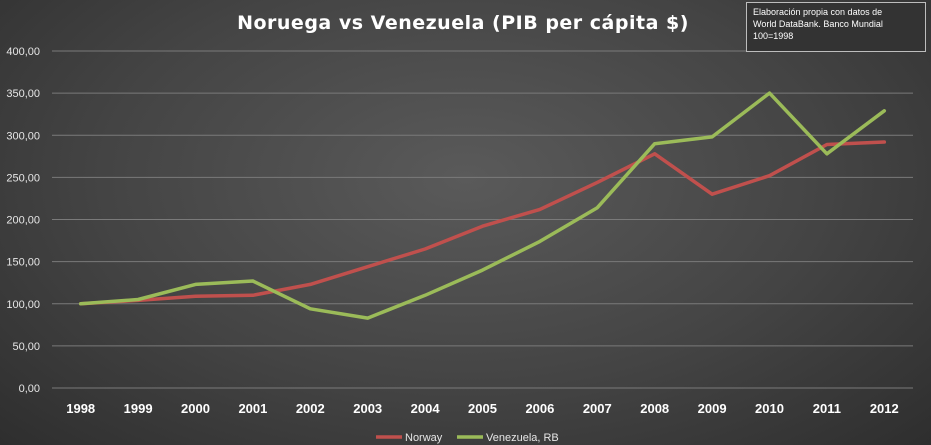  What do you see at coordinates (26, 347) in the screenshot?
I see `y-tick-label: 50,00` at bounding box center [26, 347].